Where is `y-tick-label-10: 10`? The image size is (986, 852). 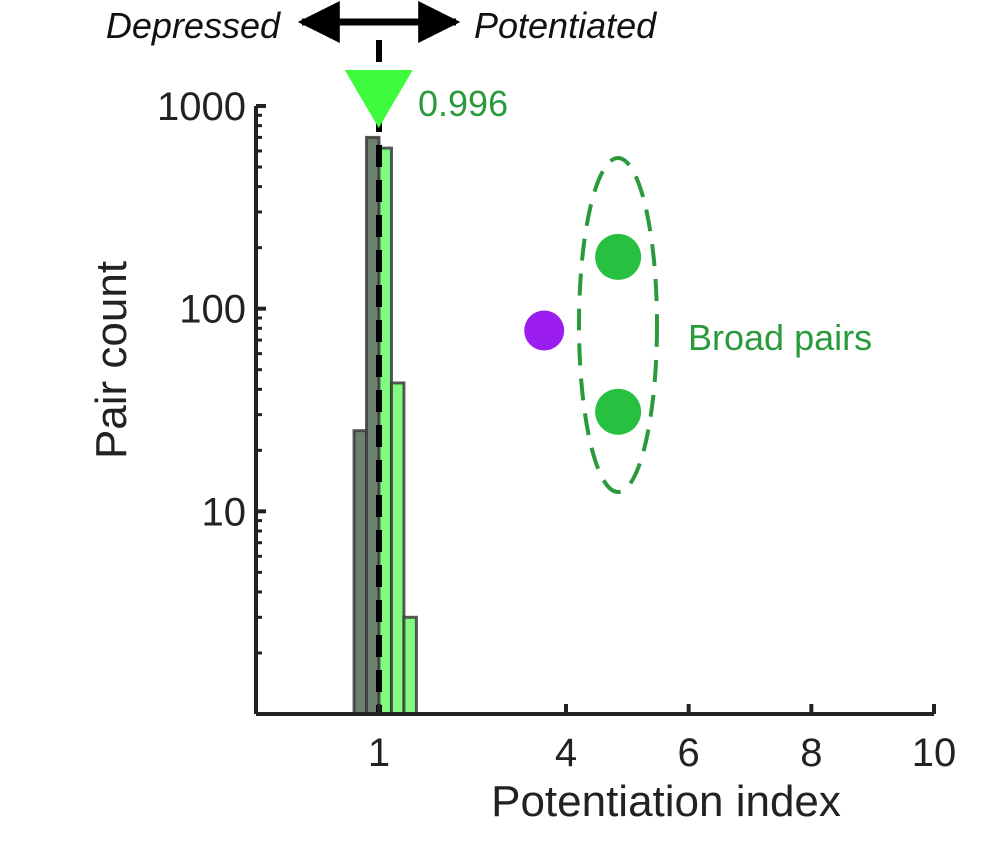 y-tick-label-10: 10 is located at coordinates (224, 512).